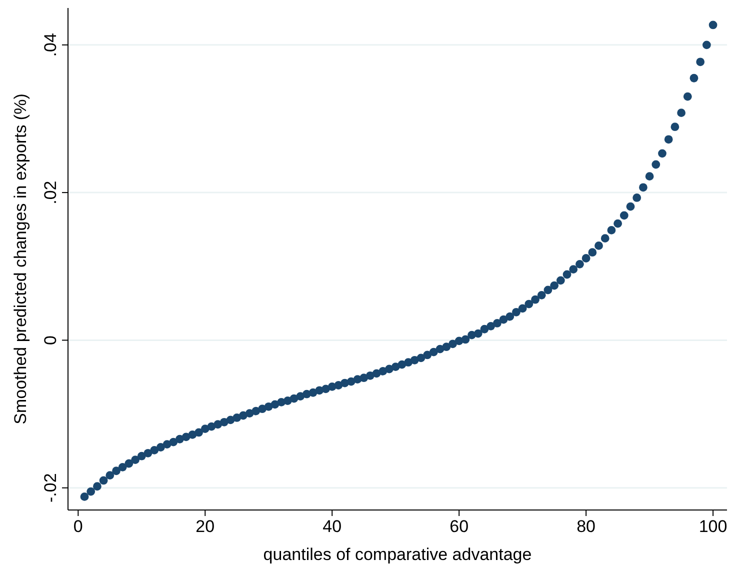 The width and height of the screenshot is (734, 572). I want to click on y-tick-label: 0, so click(50, 340).